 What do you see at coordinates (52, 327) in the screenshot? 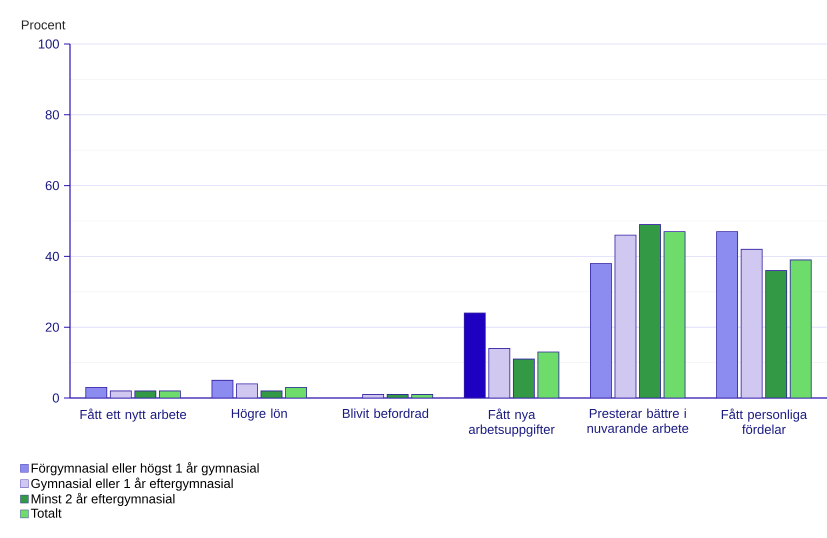
I see `y-tick-label: 20` at bounding box center [52, 327].